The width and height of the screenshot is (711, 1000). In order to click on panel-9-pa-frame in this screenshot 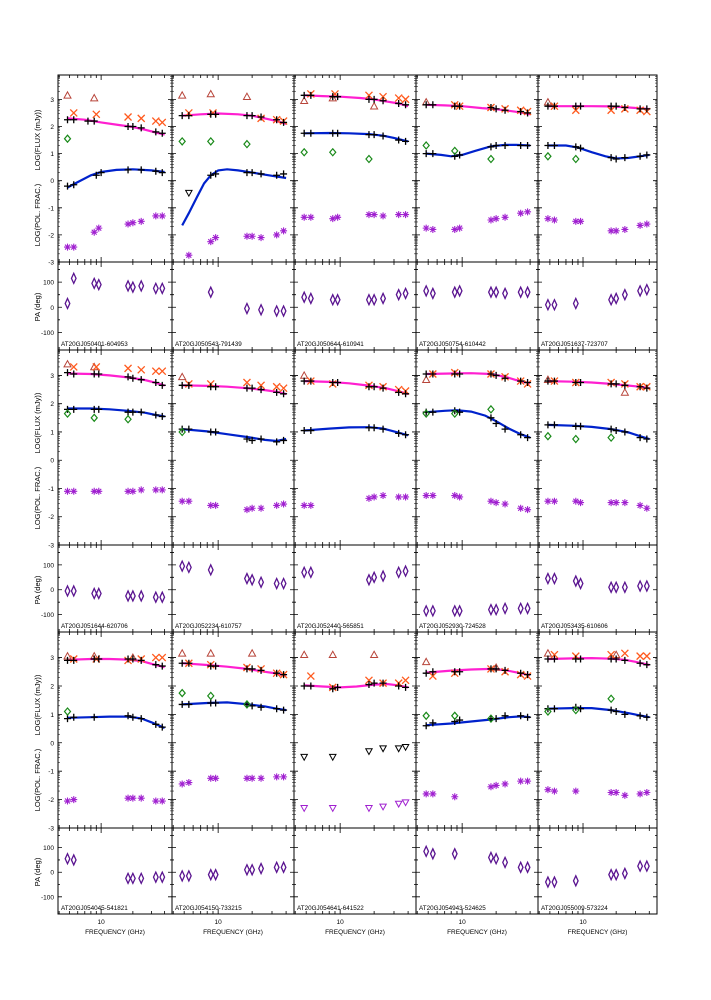, I will do `click(477, 588)`.